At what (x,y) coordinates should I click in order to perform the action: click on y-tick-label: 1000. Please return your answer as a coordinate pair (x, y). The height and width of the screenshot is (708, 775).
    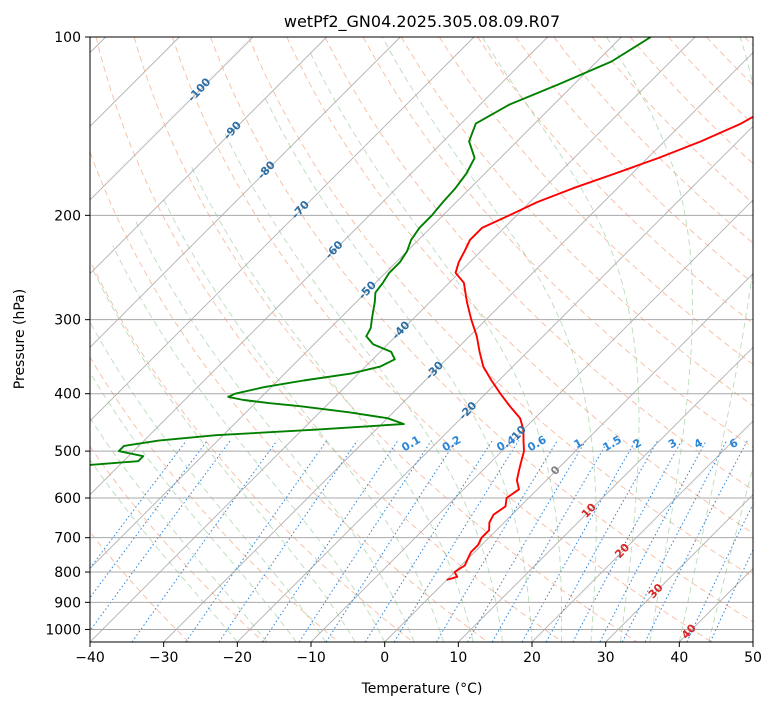
    Looking at the image, I should click on (63, 630).